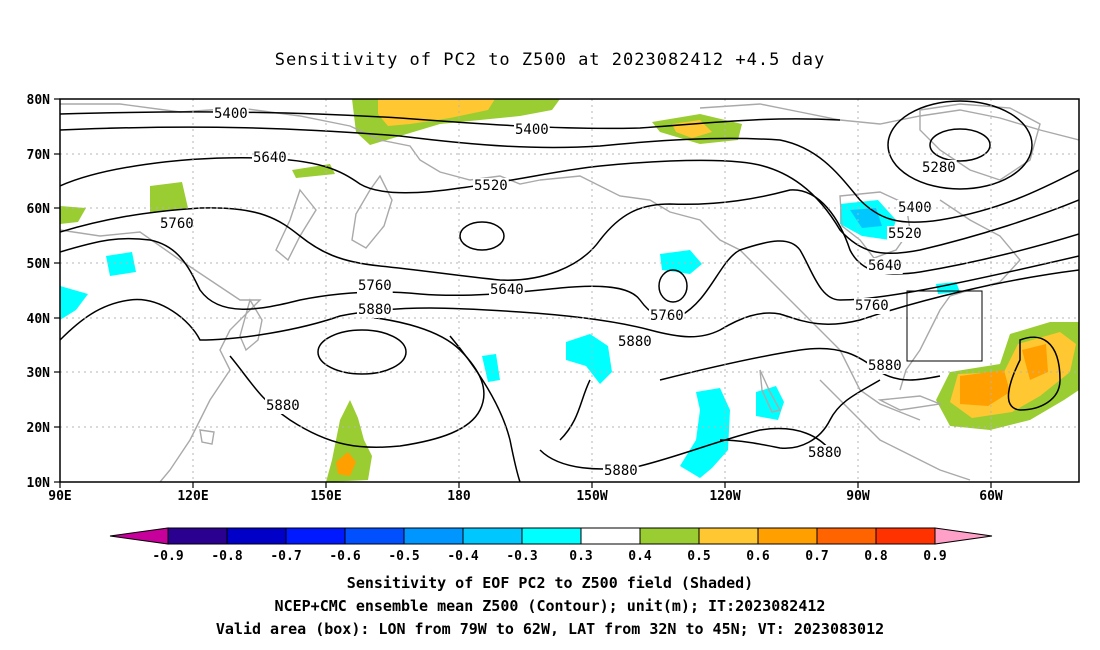  Describe the element at coordinates (313, 171) in the screenshot. I see `shade-ocean-positive` at that location.